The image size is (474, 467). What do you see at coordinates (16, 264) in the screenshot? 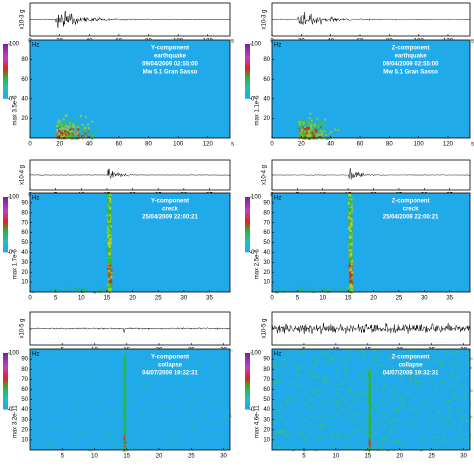
I see `max-label: max 1.7e-6` at bounding box center [16, 264].